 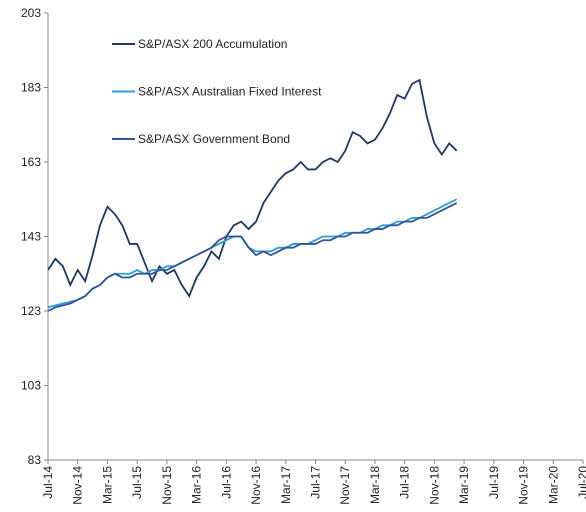 I want to click on x-tick-label: Nov-18, so click(x=434, y=485).